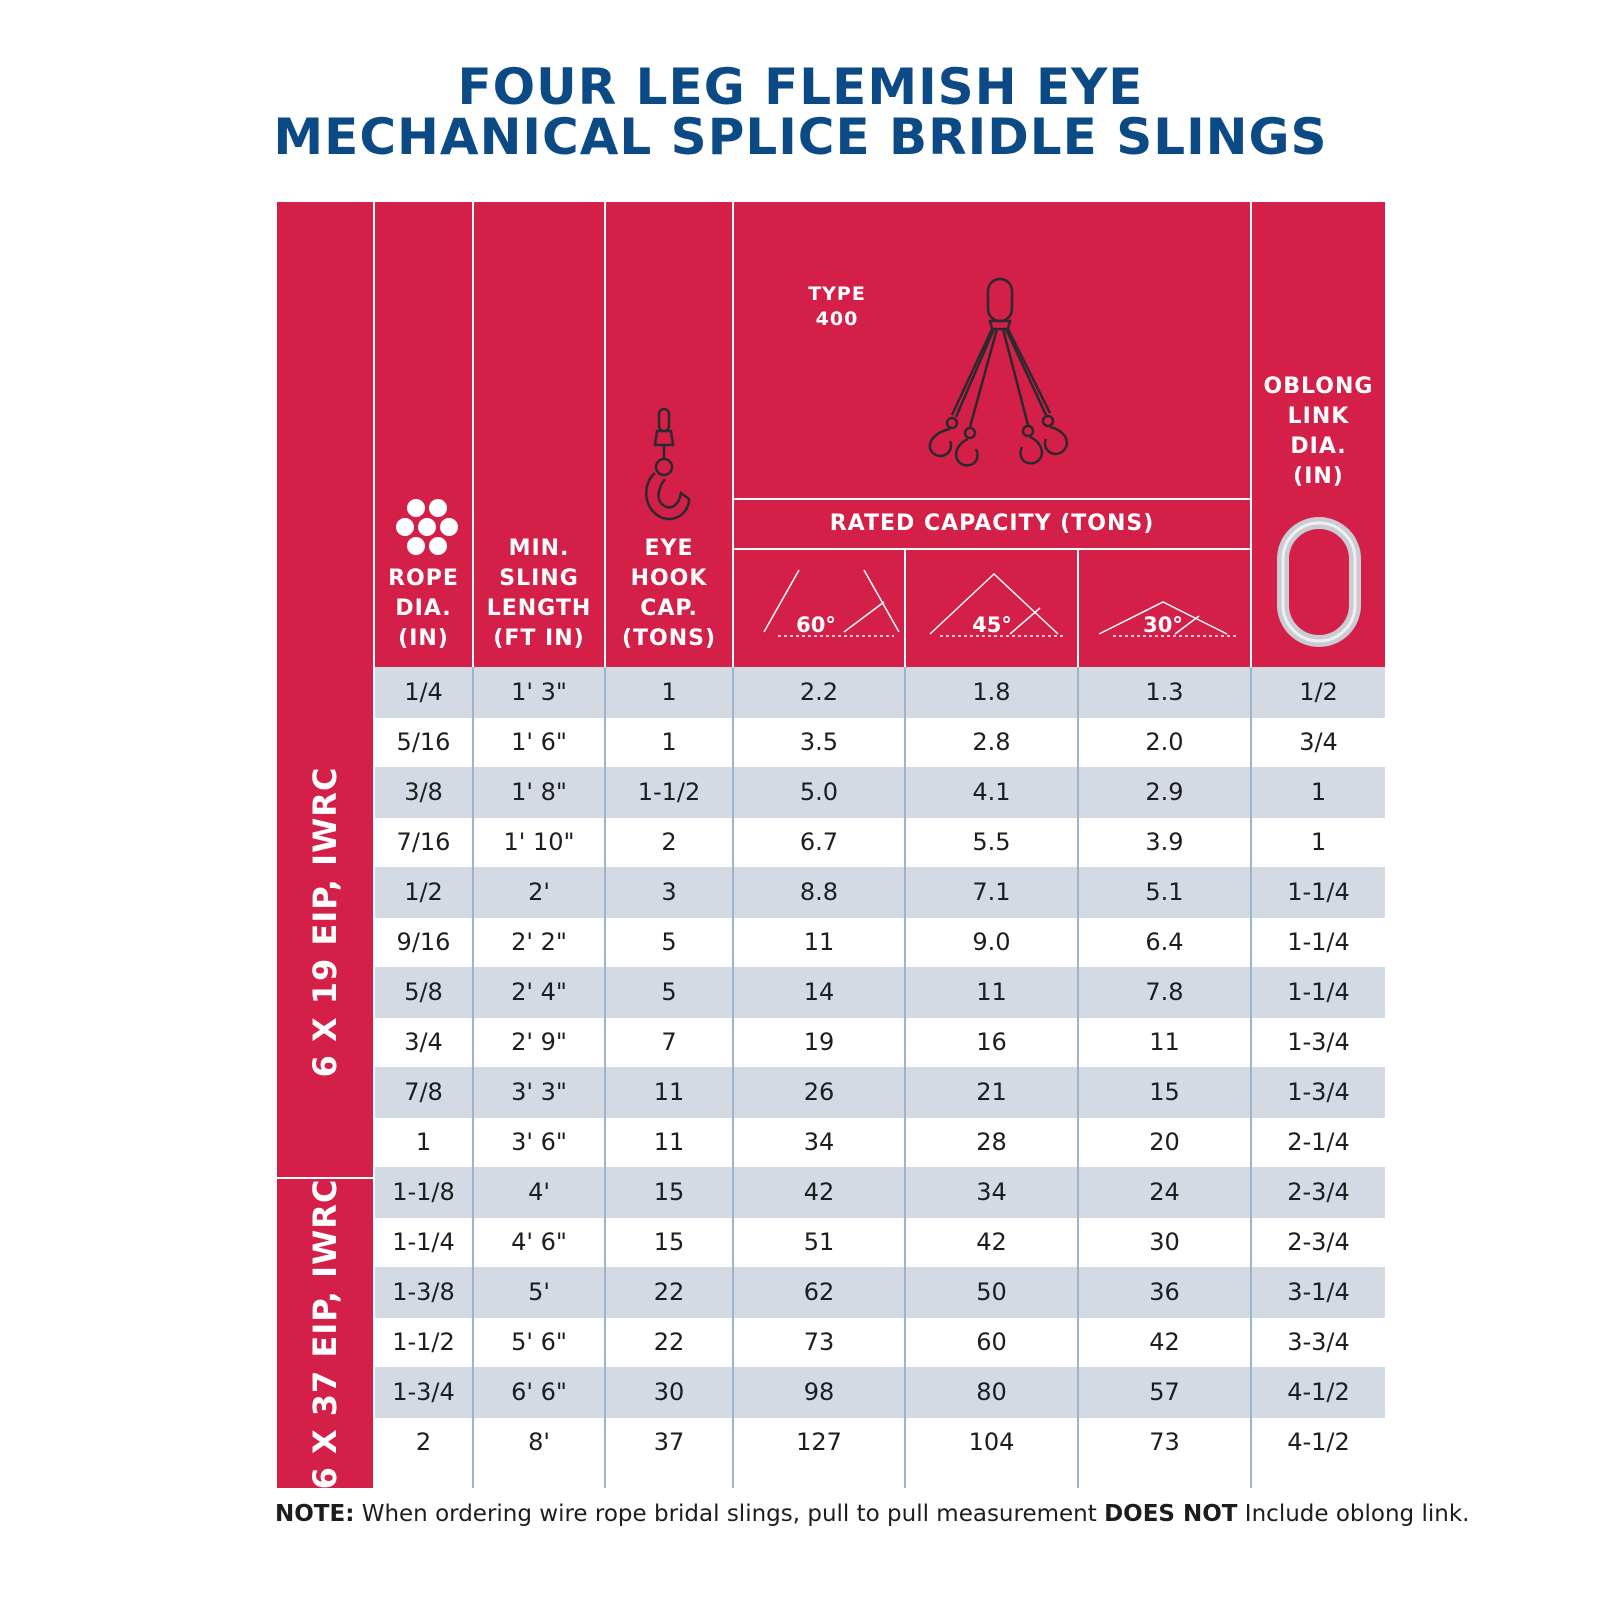 The height and width of the screenshot is (1605, 1601). I want to click on table-row: 7/16 1' 10" 2 6.7 5.5 3.9 1, so click(880, 842).